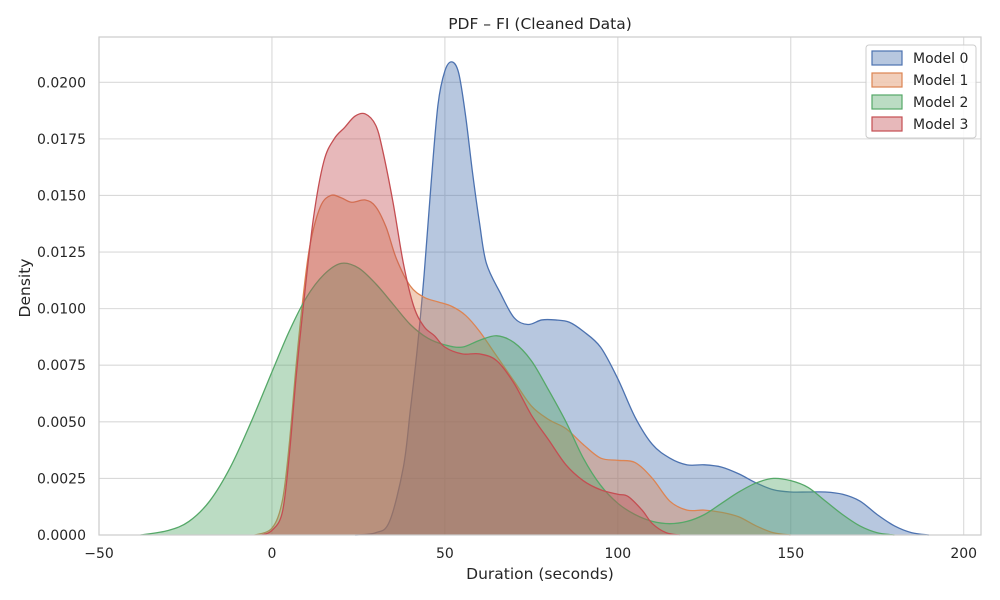  What do you see at coordinates (61, 253) in the screenshot?
I see `y-tick-label: 0.0125` at bounding box center [61, 253].